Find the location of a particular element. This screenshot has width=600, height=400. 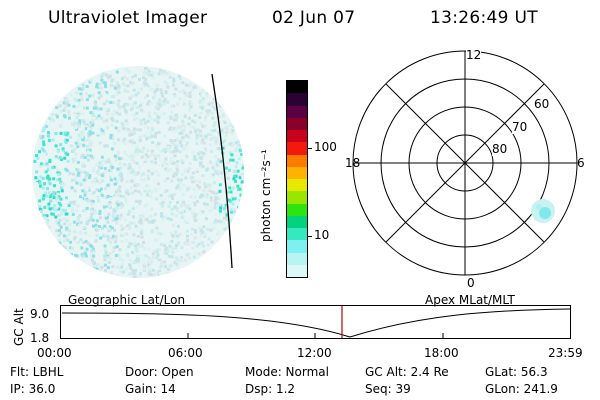

timeline-y-tick-high: 9.0 is located at coordinates (40, 314).